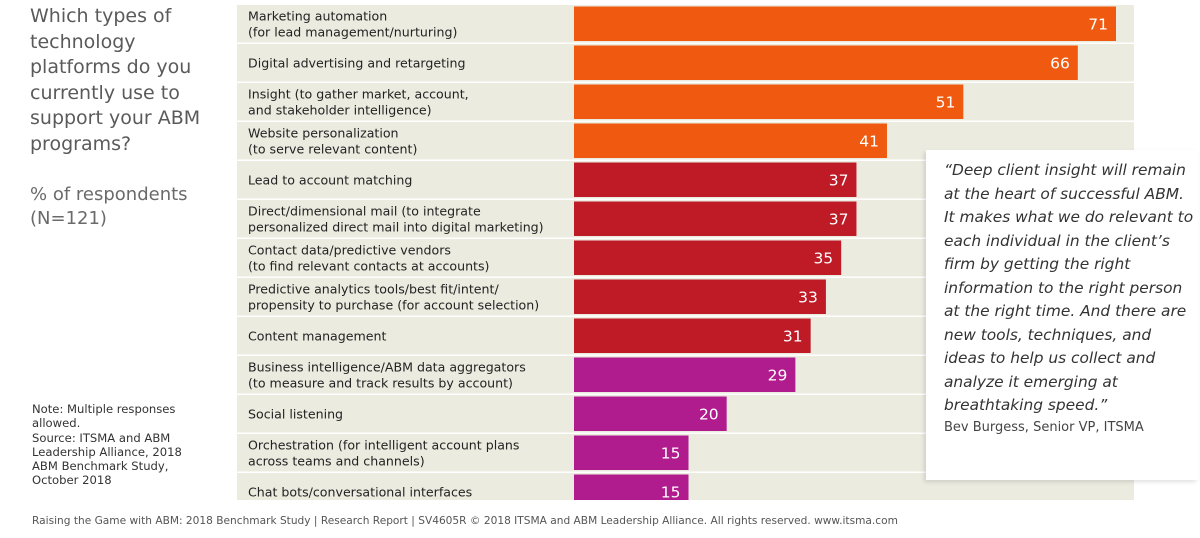 This screenshot has width=1200, height=538. What do you see at coordinates (946, 102) in the screenshot?
I see `bar-value-label: 51` at bounding box center [946, 102].